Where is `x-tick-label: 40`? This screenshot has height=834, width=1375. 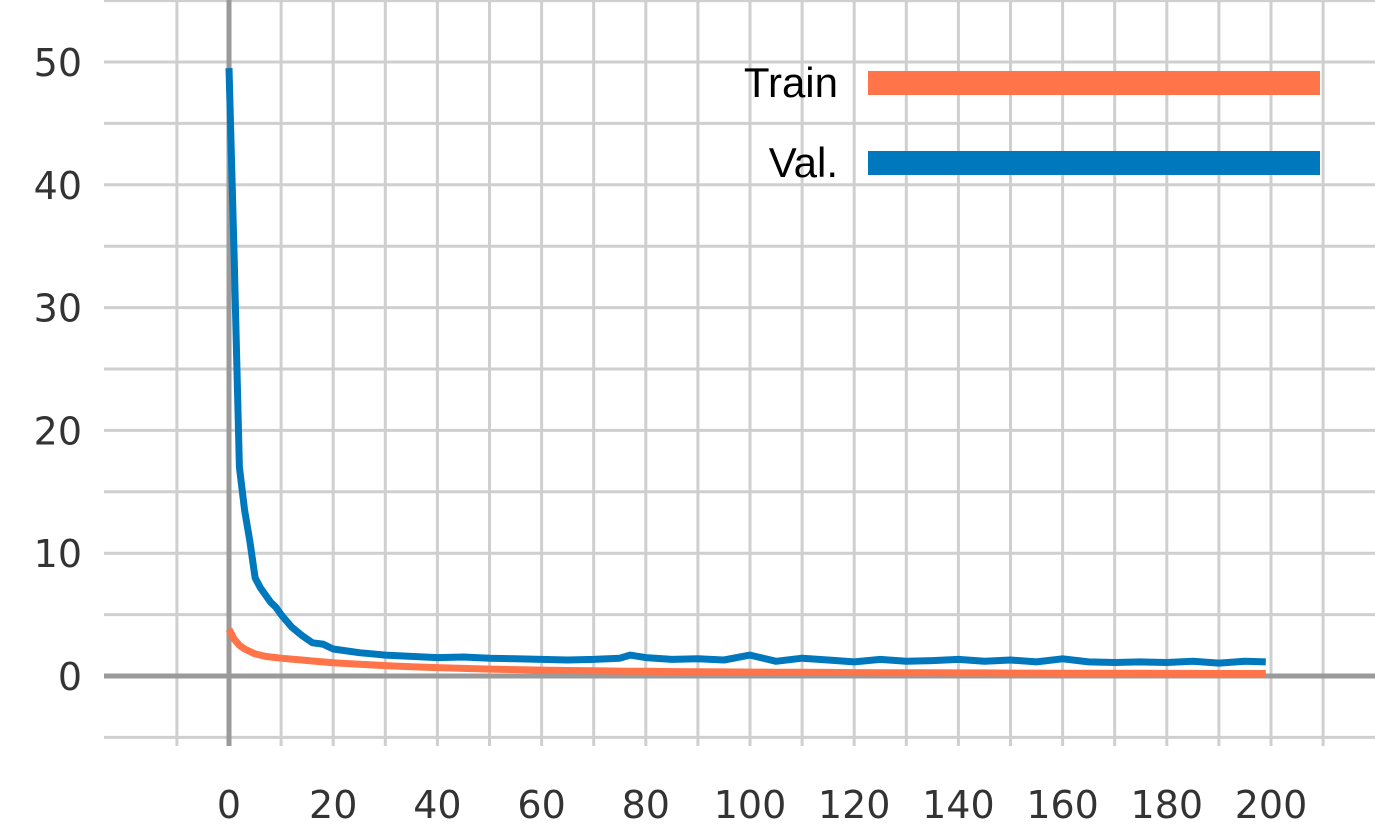
x-tick-label: 40 is located at coordinates (437, 805).